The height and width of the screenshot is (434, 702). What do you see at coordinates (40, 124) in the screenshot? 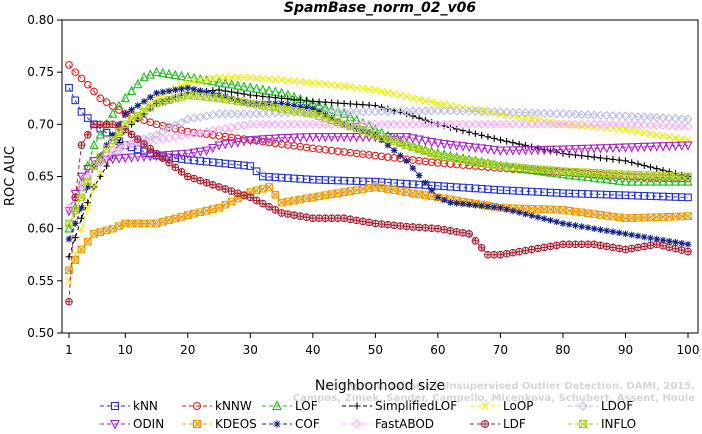
I see `y-tick-label: 0.70` at bounding box center [40, 124].